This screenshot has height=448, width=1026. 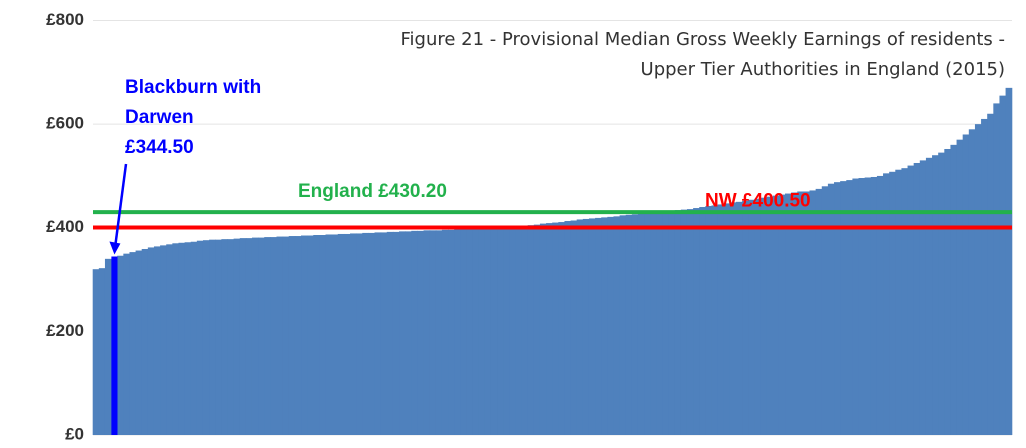 I want to click on annotation: Darwen, so click(x=159, y=117).